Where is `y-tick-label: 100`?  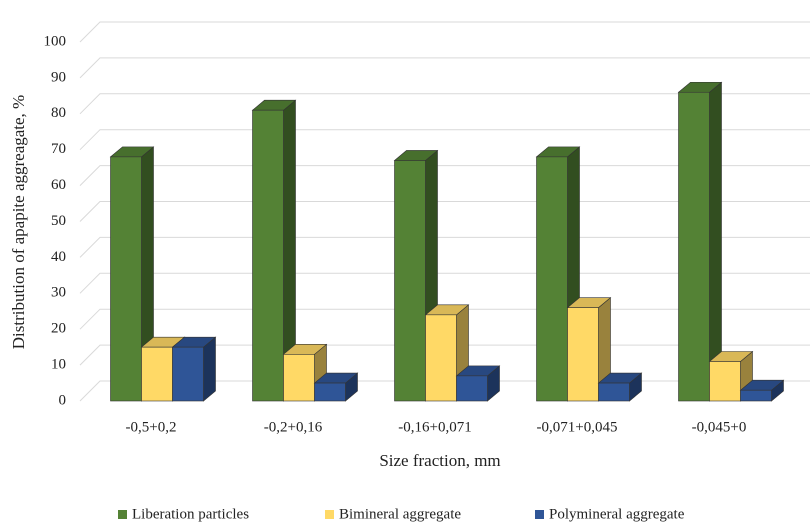 y-tick-label: 100 is located at coordinates (55, 41).